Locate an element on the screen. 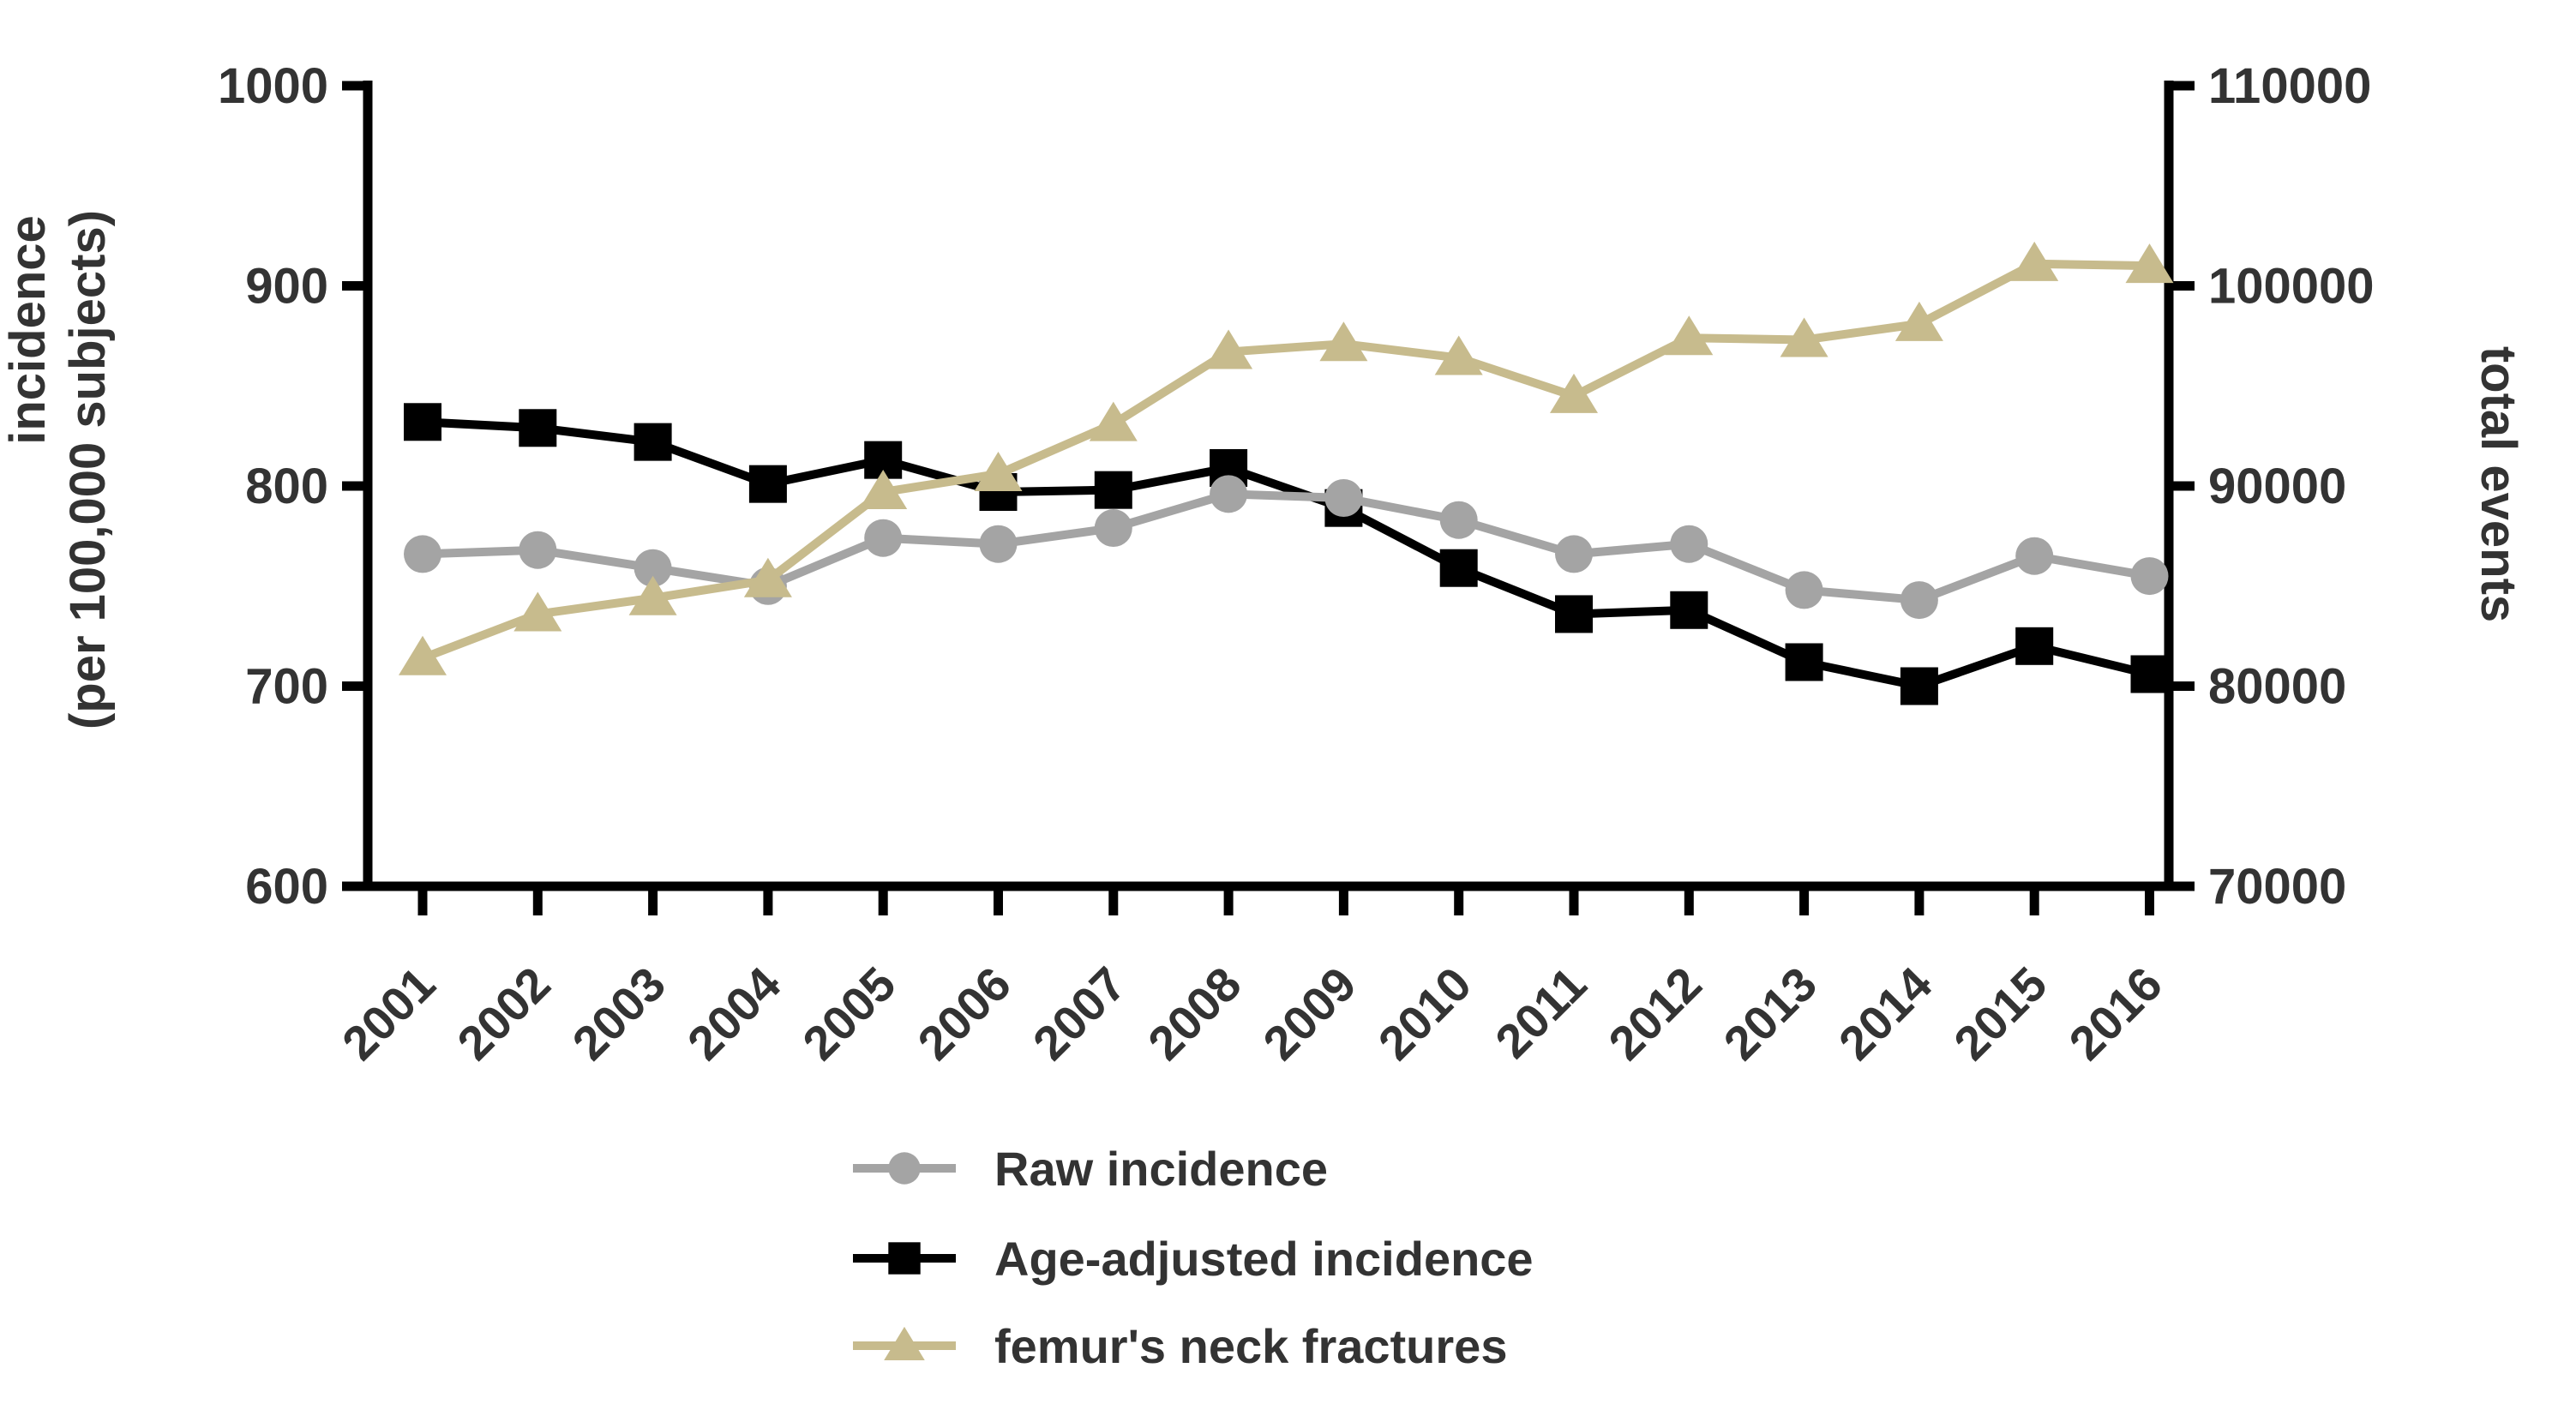  legend-circle-marker-icon is located at coordinates (904, 1168).